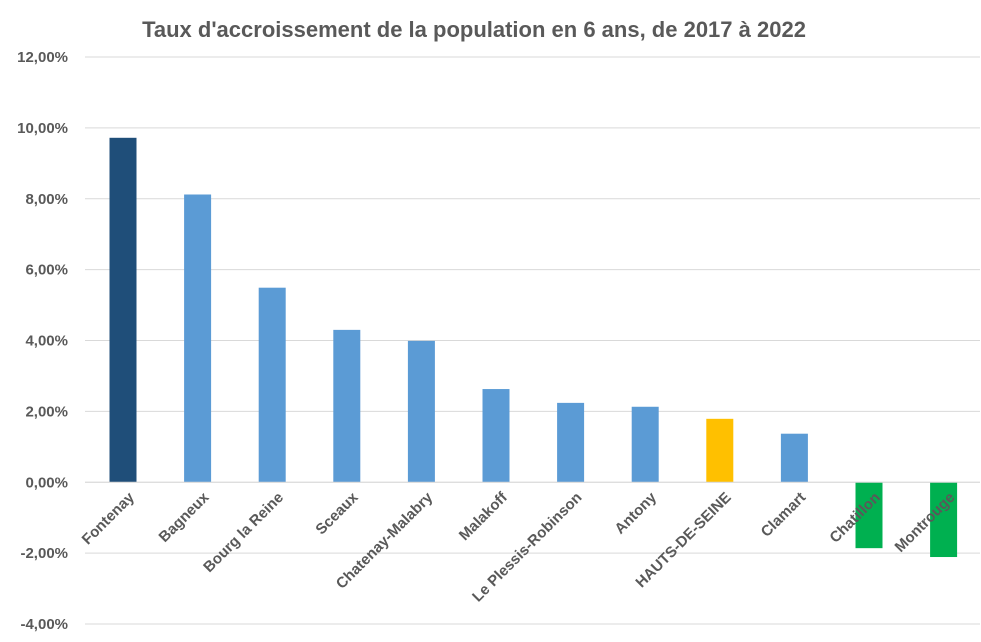  What do you see at coordinates (46, 411) in the screenshot?
I see `y-tick-label: 2,00%` at bounding box center [46, 411].